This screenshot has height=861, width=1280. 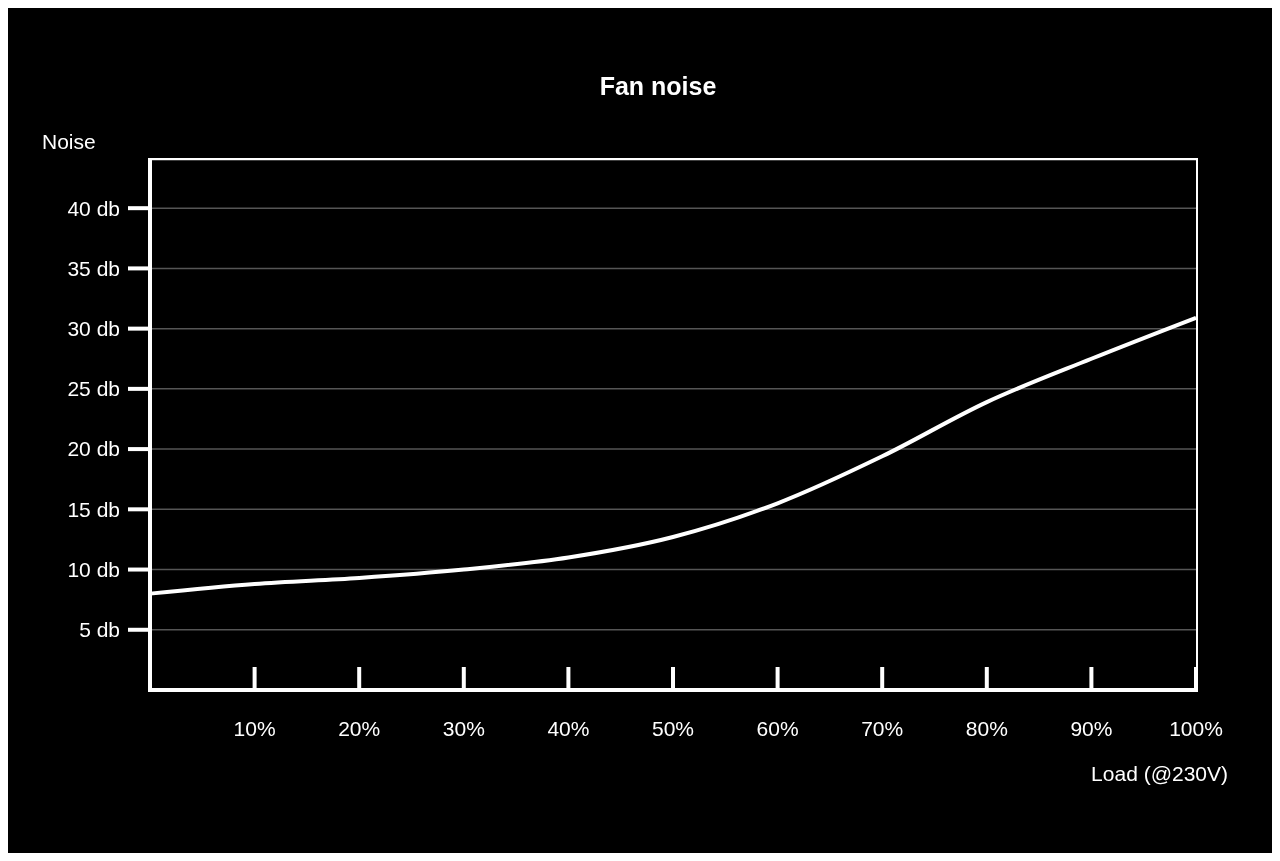 I want to click on x-tick-label: 30%, so click(x=463, y=728).